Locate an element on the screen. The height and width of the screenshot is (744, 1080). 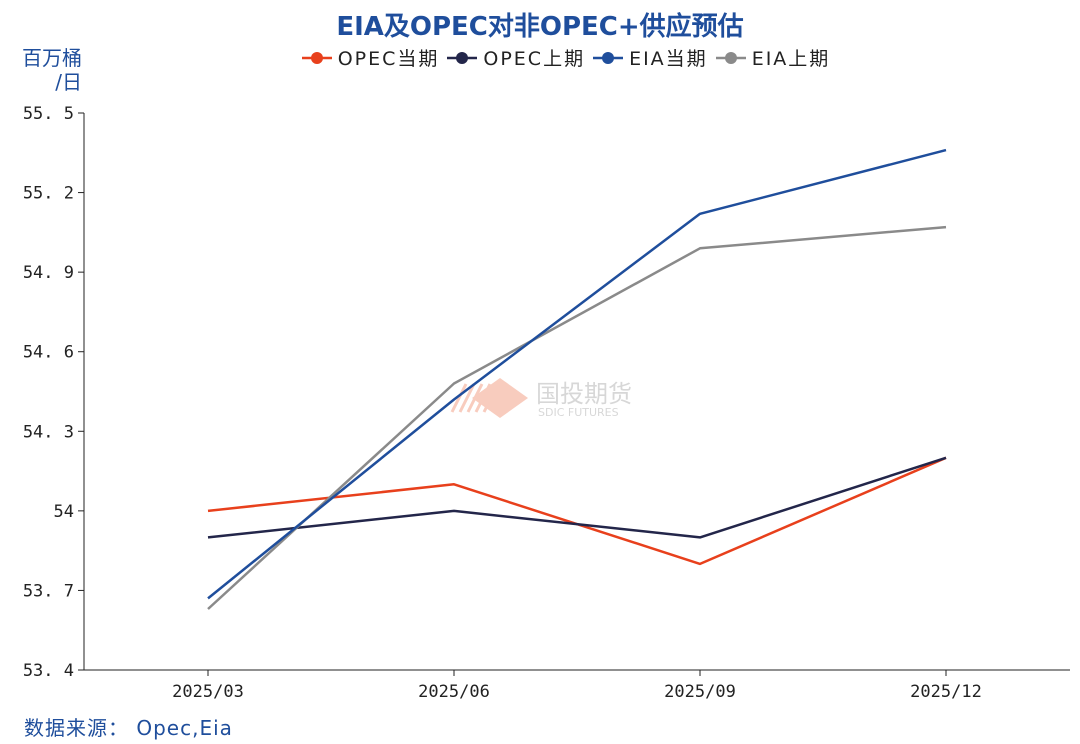
legend-label: OPEC上期 is located at coordinates (534, 59).